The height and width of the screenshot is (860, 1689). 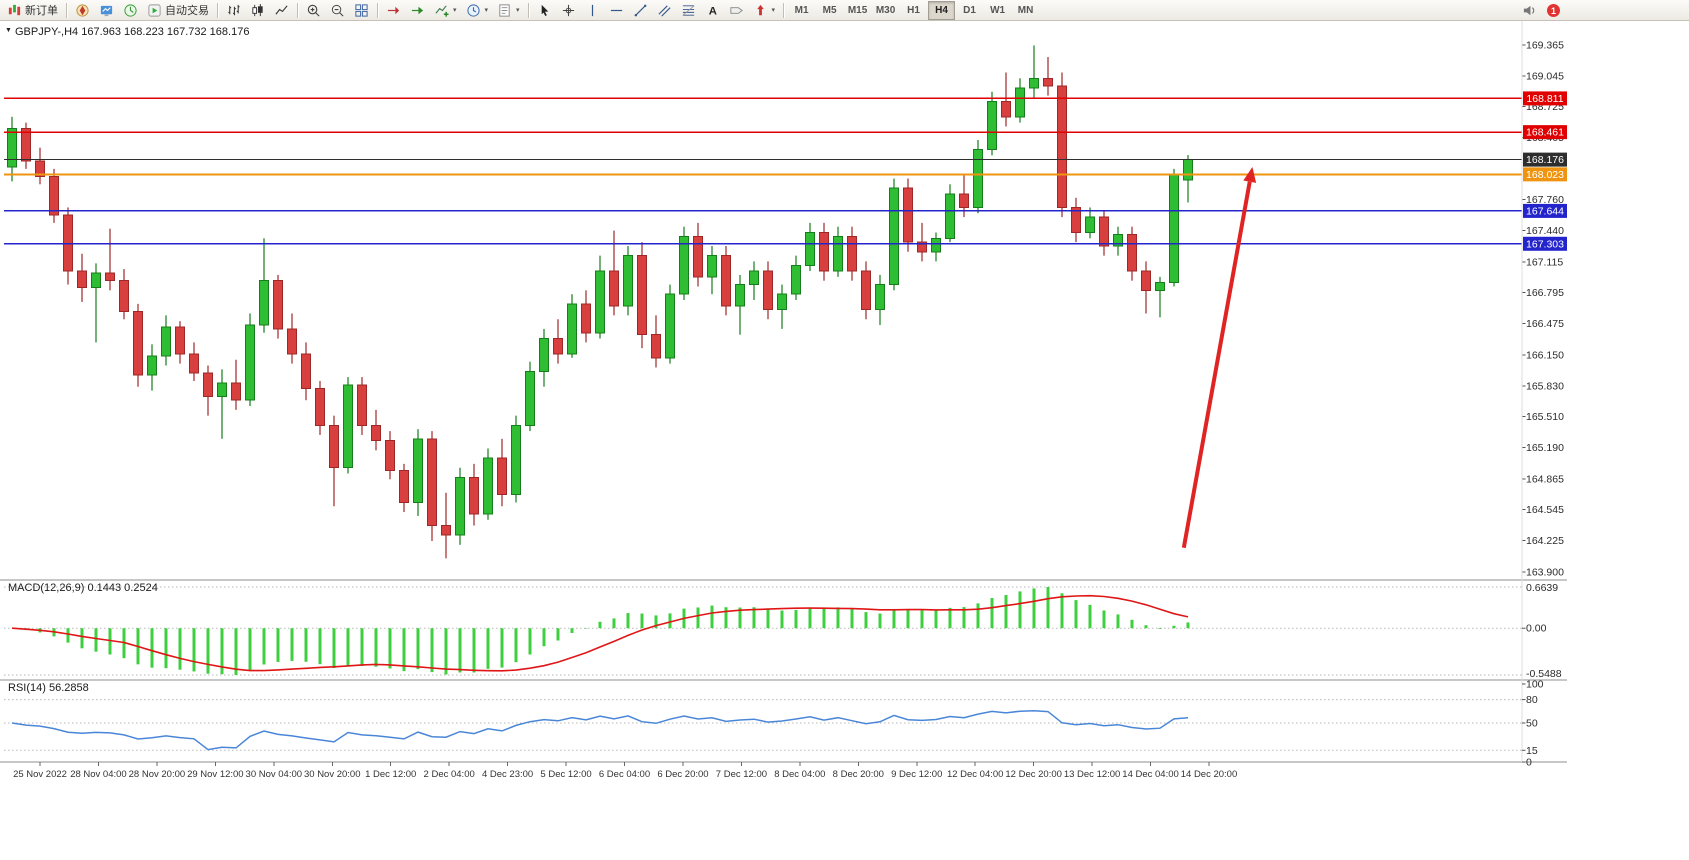 I want to click on time-axis-label: 8 Dec 04:00, so click(x=799, y=774).